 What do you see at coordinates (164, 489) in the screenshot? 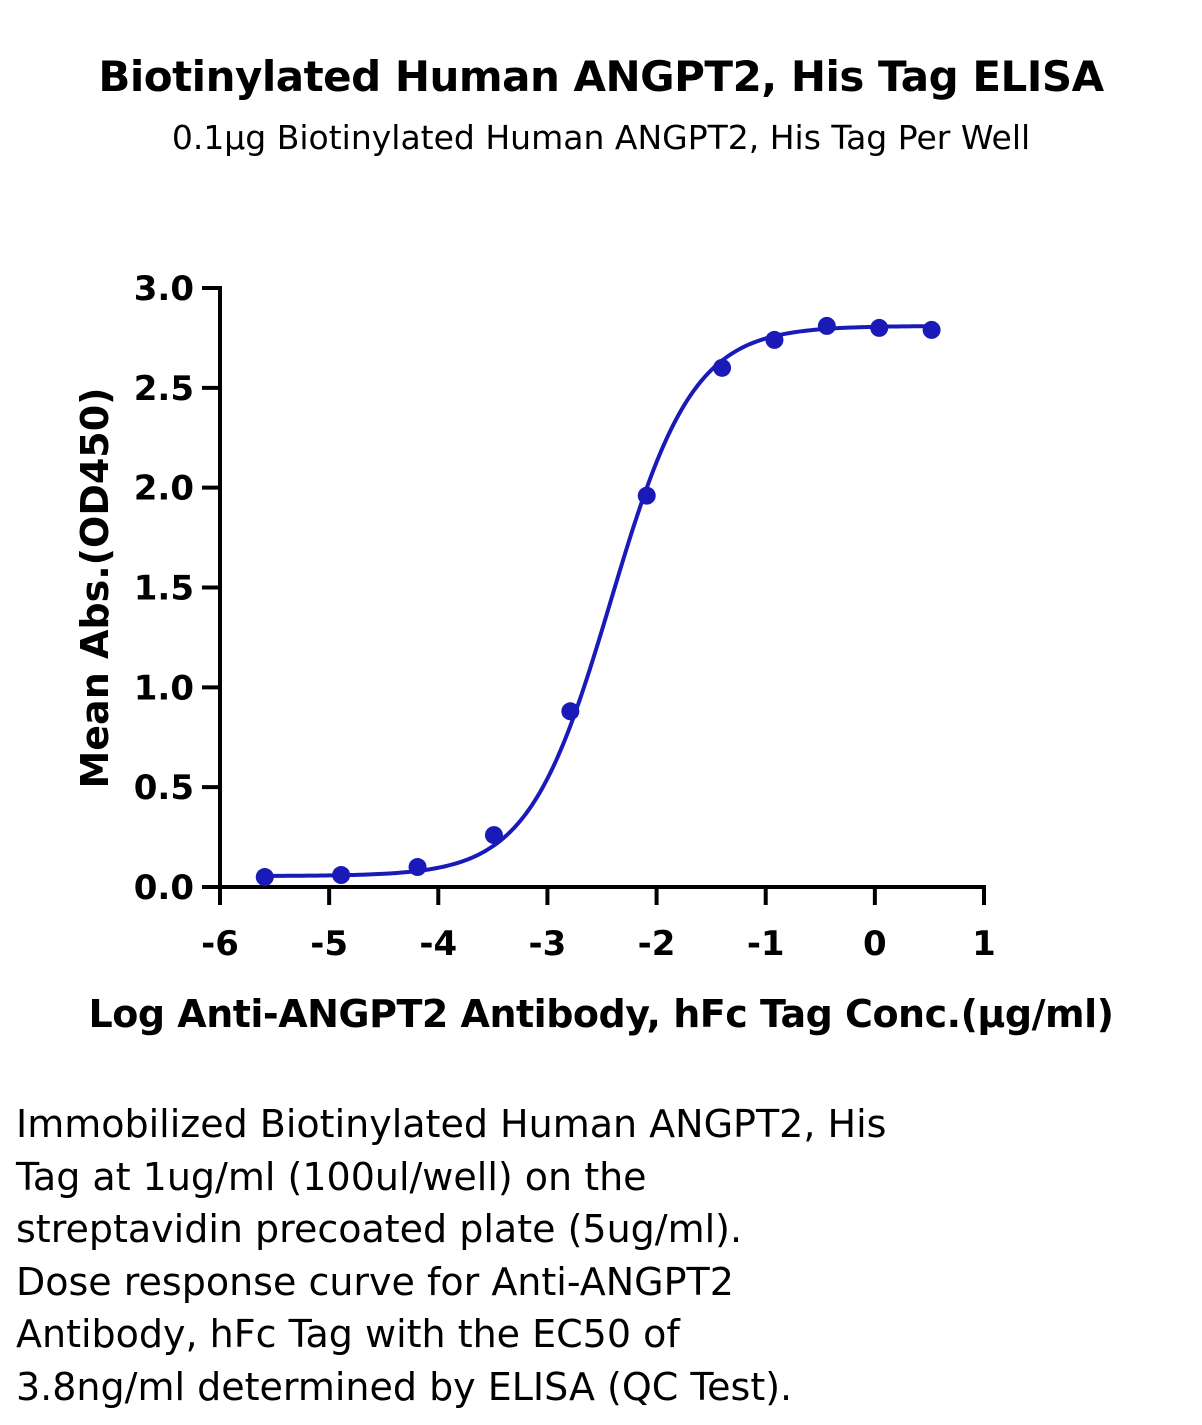
I see `y-tick-label: 2.0` at bounding box center [164, 489].